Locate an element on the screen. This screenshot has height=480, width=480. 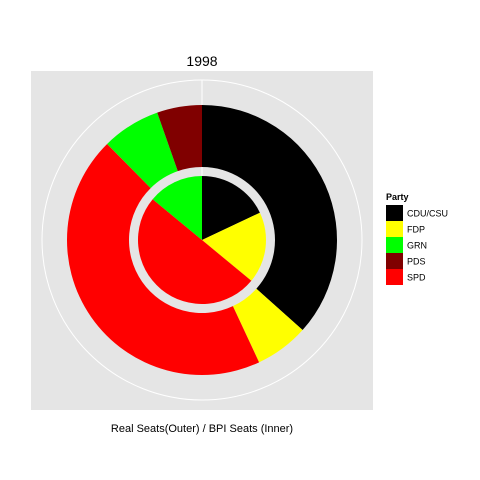
legend: Party CDU/CSU FDP GRN PDS SPD is located at coordinates (417, 238).